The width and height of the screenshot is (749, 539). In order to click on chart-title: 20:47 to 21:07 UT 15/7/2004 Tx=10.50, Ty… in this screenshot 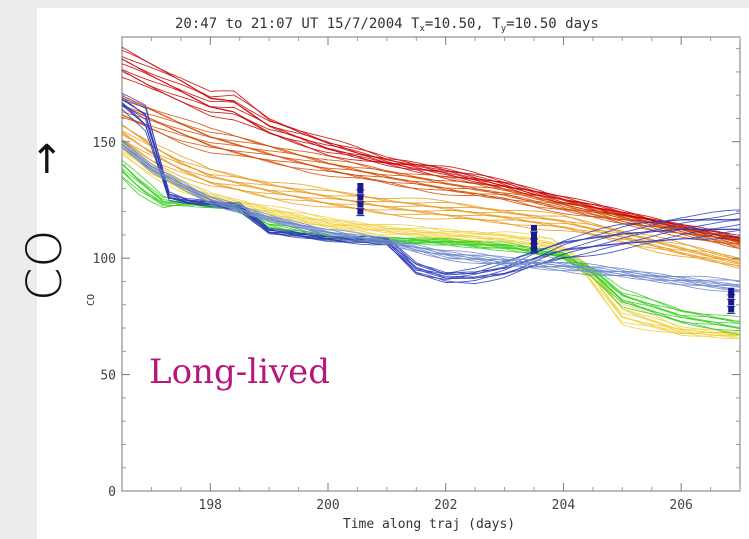, I will do `click(387, 25)`.